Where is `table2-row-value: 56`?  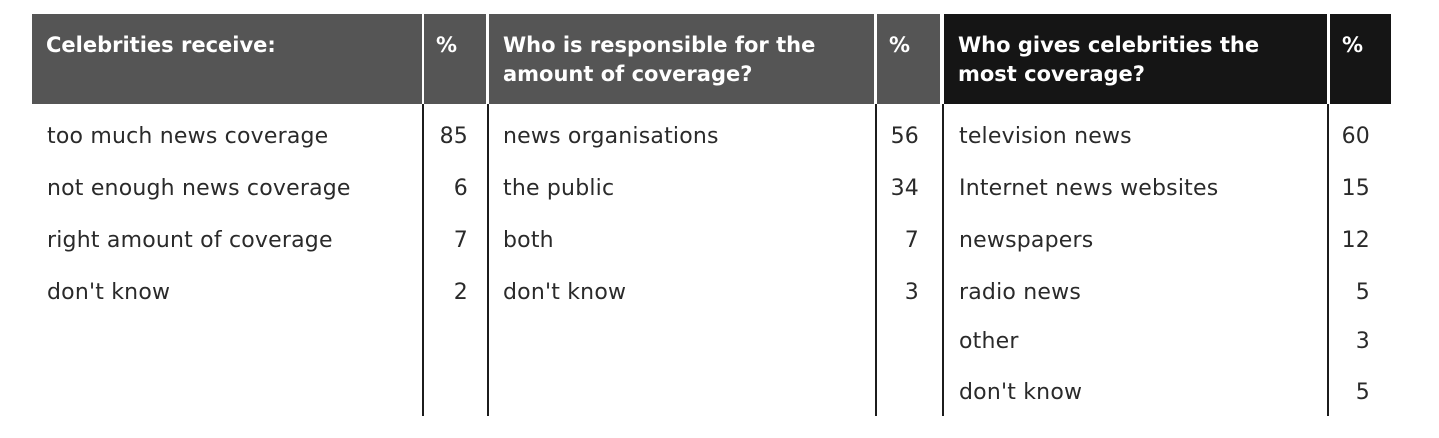
table2-row-value: 56 is located at coordinates (904, 136).